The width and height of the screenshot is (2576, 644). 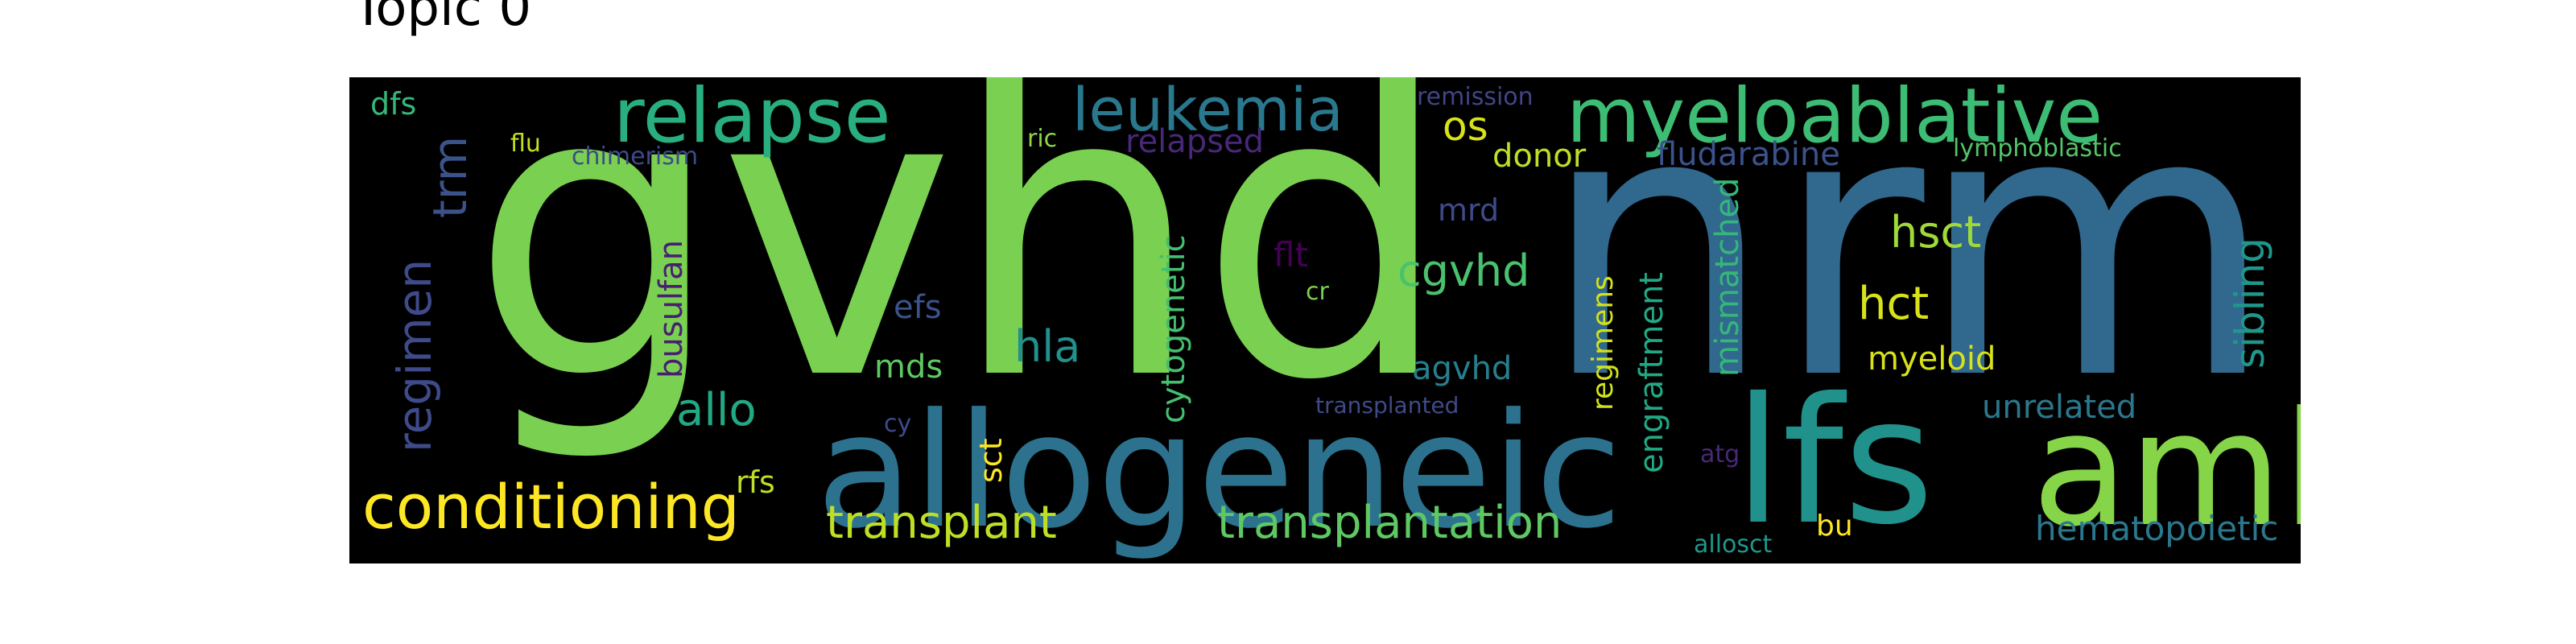 I want to click on word-sct: sct, so click(x=991, y=460).